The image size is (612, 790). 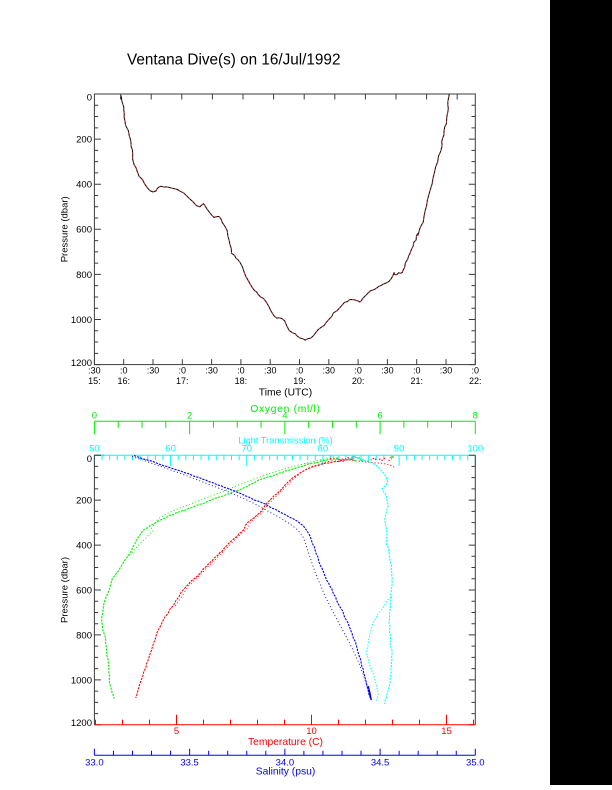 What do you see at coordinates (94, 449) in the screenshot?
I see `svg-text: 50` at bounding box center [94, 449].